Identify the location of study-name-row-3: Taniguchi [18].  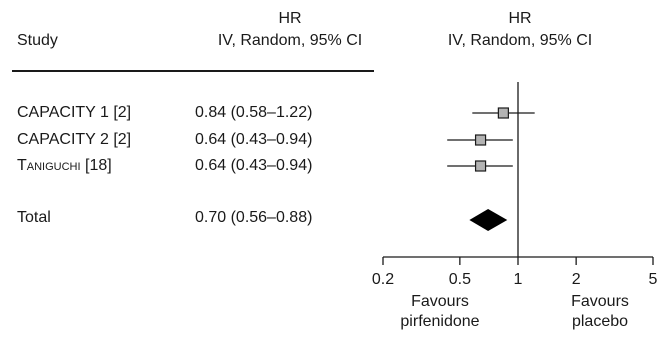
(64, 165).